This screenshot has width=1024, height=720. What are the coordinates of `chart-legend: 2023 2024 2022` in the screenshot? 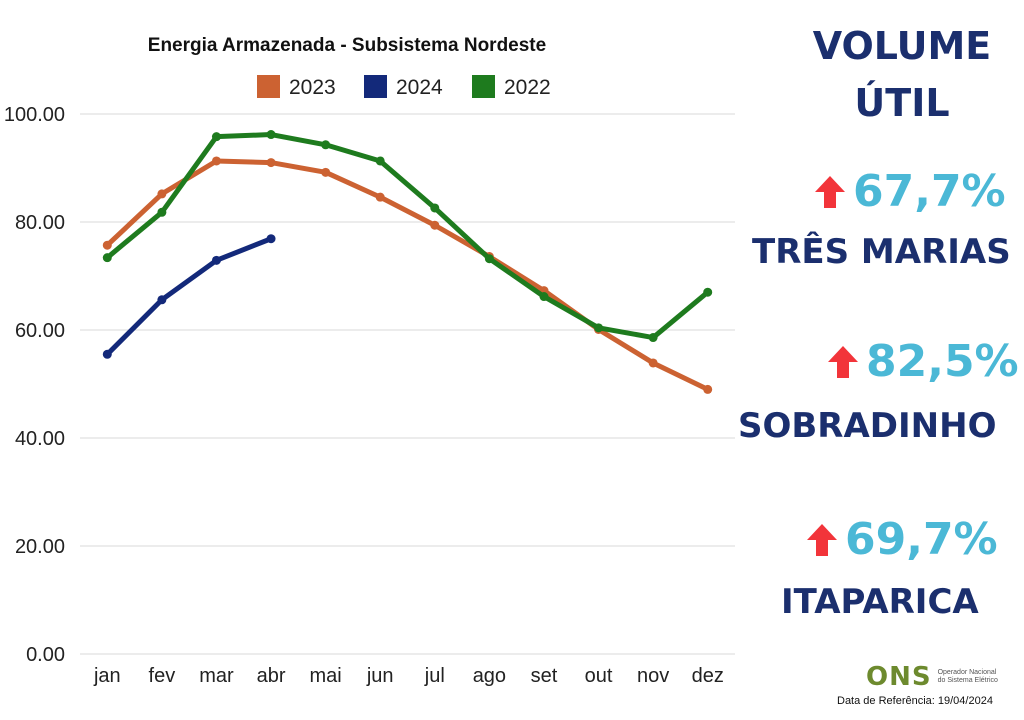 It's located at (404, 87).